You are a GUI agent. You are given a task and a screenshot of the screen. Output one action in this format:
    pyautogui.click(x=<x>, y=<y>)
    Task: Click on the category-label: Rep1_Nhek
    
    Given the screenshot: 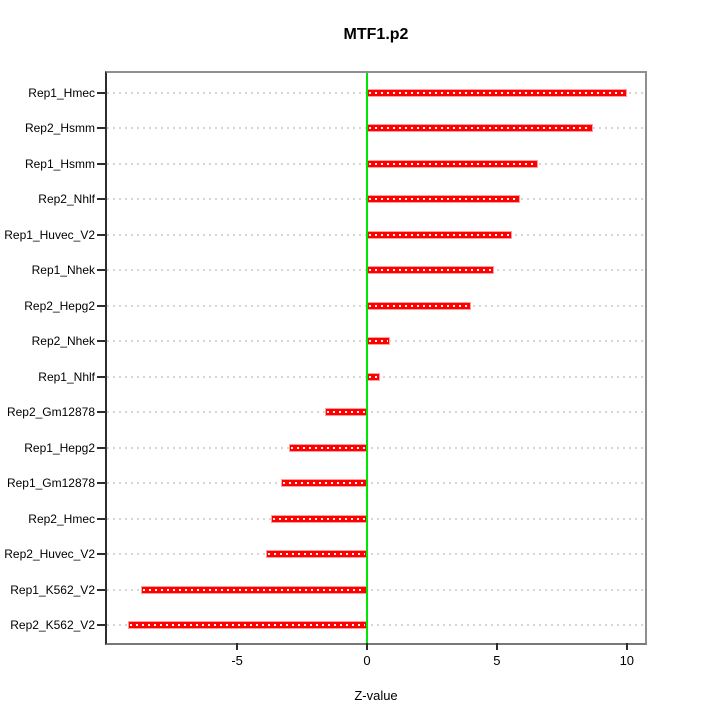 What is the action you would take?
    pyautogui.click(x=63, y=270)
    